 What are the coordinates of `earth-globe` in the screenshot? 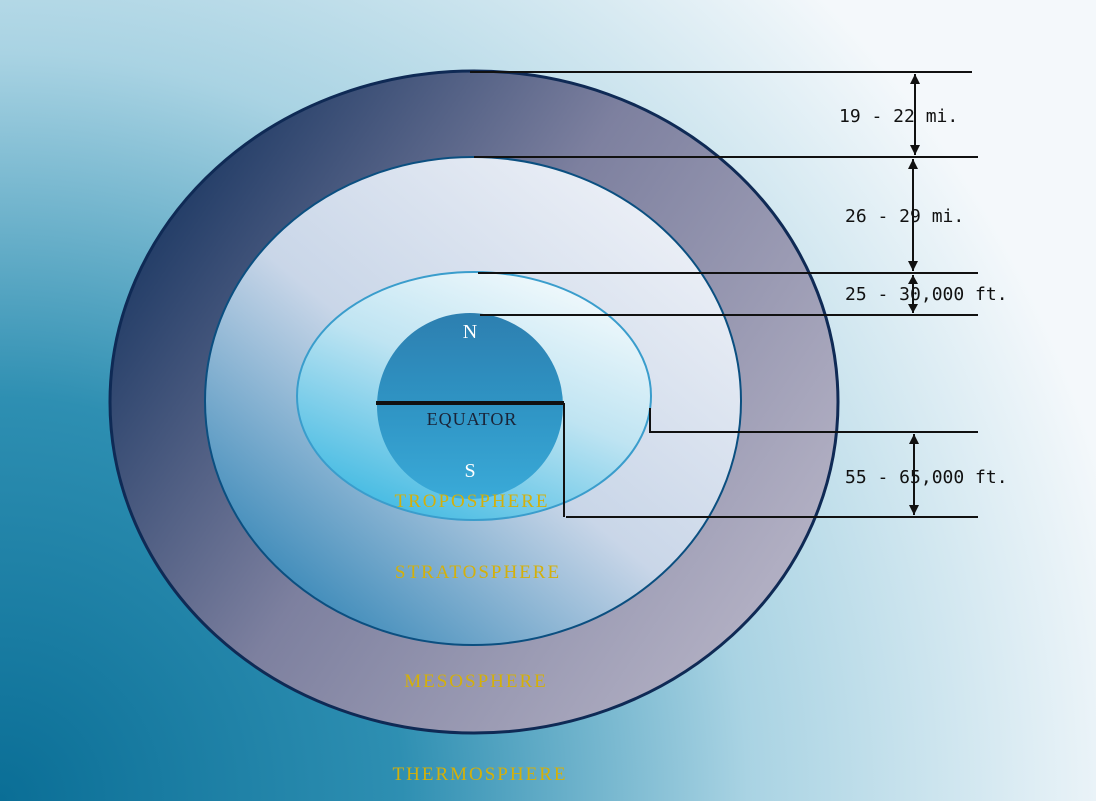 It's located at (470, 406).